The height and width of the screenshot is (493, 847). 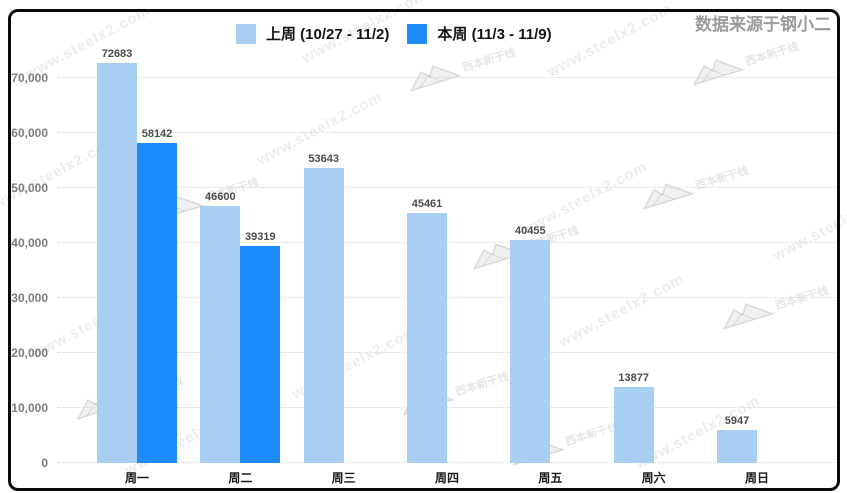 I want to click on x-tick-label: 周四, so click(x=446, y=478).